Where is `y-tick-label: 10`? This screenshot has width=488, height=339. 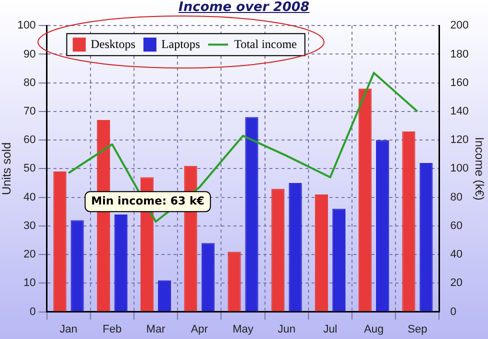
y-tick-label: 10 is located at coordinates (30, 283).